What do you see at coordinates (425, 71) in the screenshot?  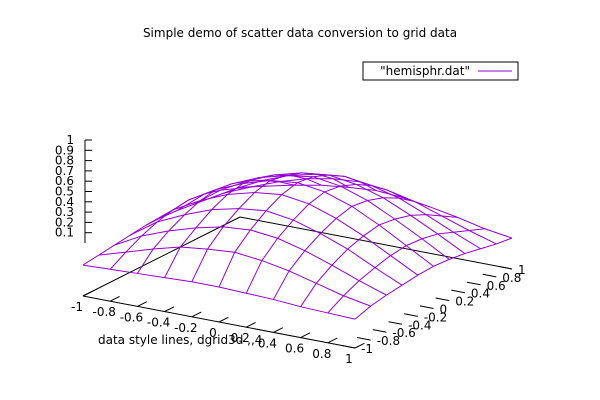 I see `legend-label: "hemisphr.dat"` at bounding box center [425, 71].